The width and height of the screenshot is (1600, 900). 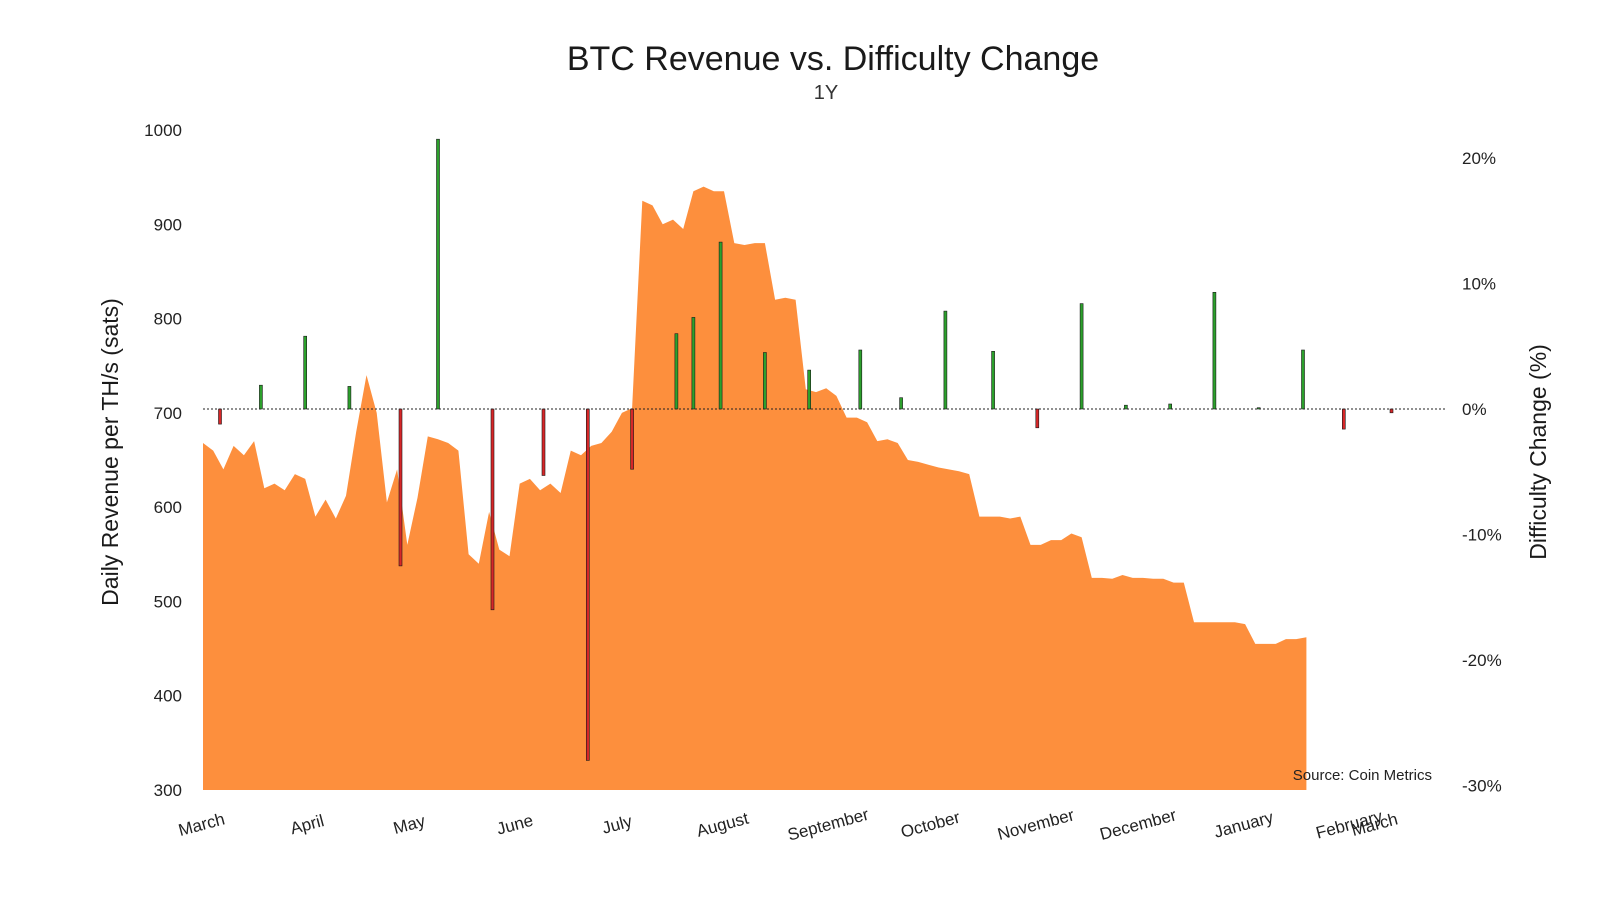 I want to click on month-label: June, so click(x=515, y=825).